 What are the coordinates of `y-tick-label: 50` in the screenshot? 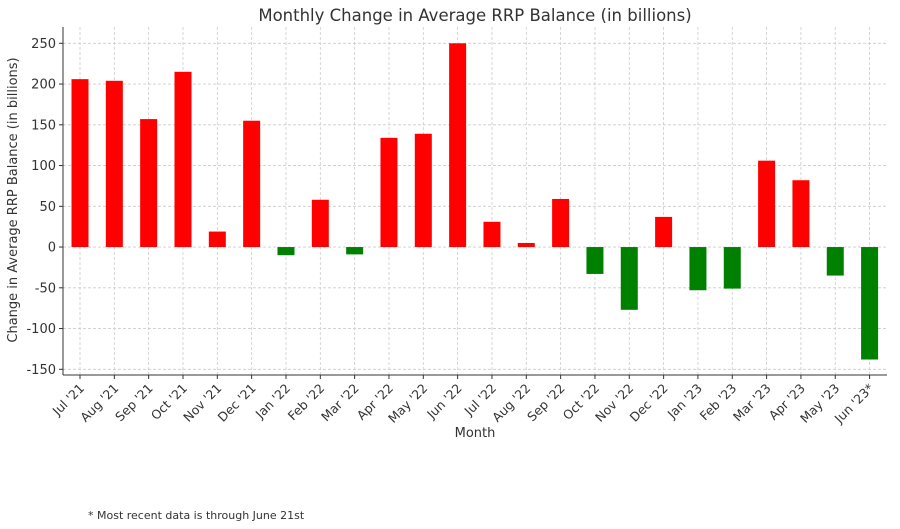 It's located at (47, 207).